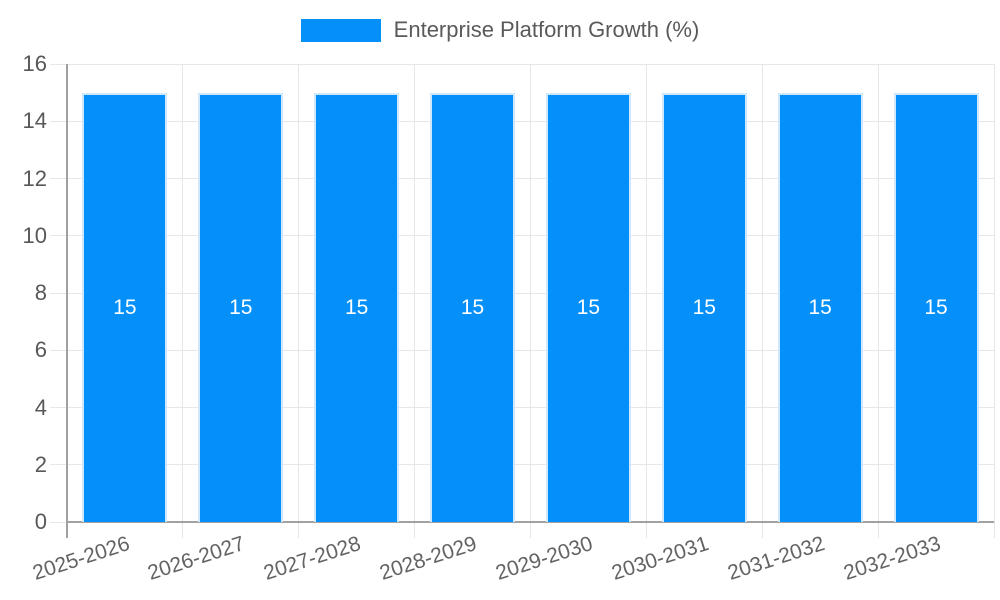 This screenshot has height=600, width=1000. What do you see at coordinates (428, 558) in the screenshot?
I see `x-tick-label: 2028-2029` at bounding box center [428, 558].